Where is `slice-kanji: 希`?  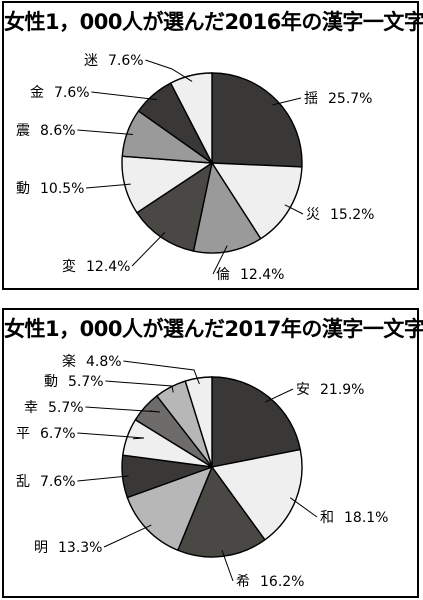
slice-kanji: 希 is located at coordinates (243, 582).